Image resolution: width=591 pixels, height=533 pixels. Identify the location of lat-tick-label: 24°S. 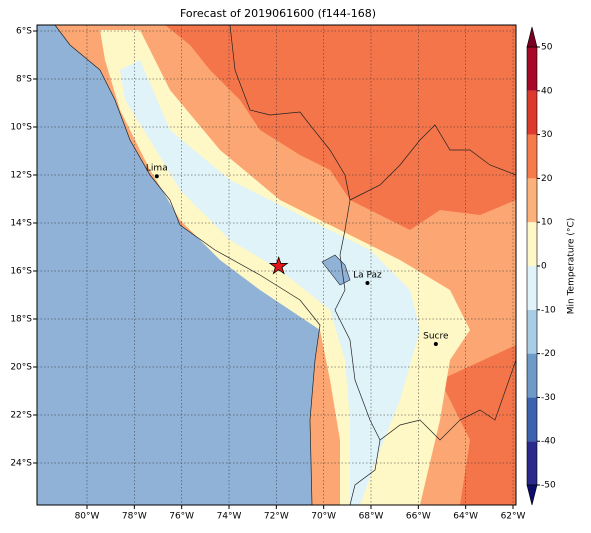
(21, 464).